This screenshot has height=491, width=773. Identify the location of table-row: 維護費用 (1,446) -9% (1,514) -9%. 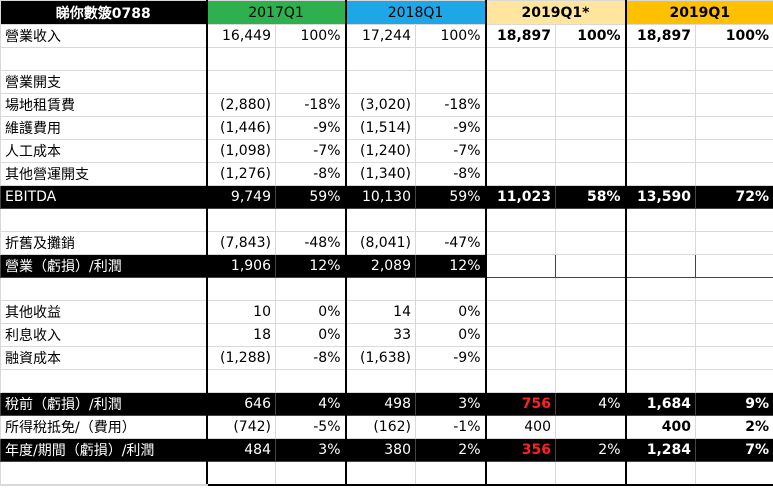
(386, 128).